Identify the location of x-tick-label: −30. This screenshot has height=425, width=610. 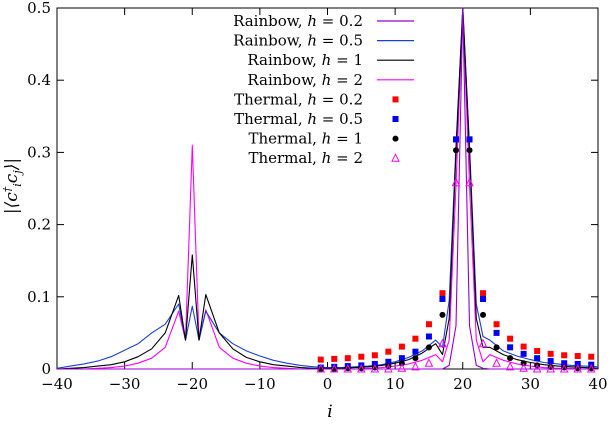
(125, 384).